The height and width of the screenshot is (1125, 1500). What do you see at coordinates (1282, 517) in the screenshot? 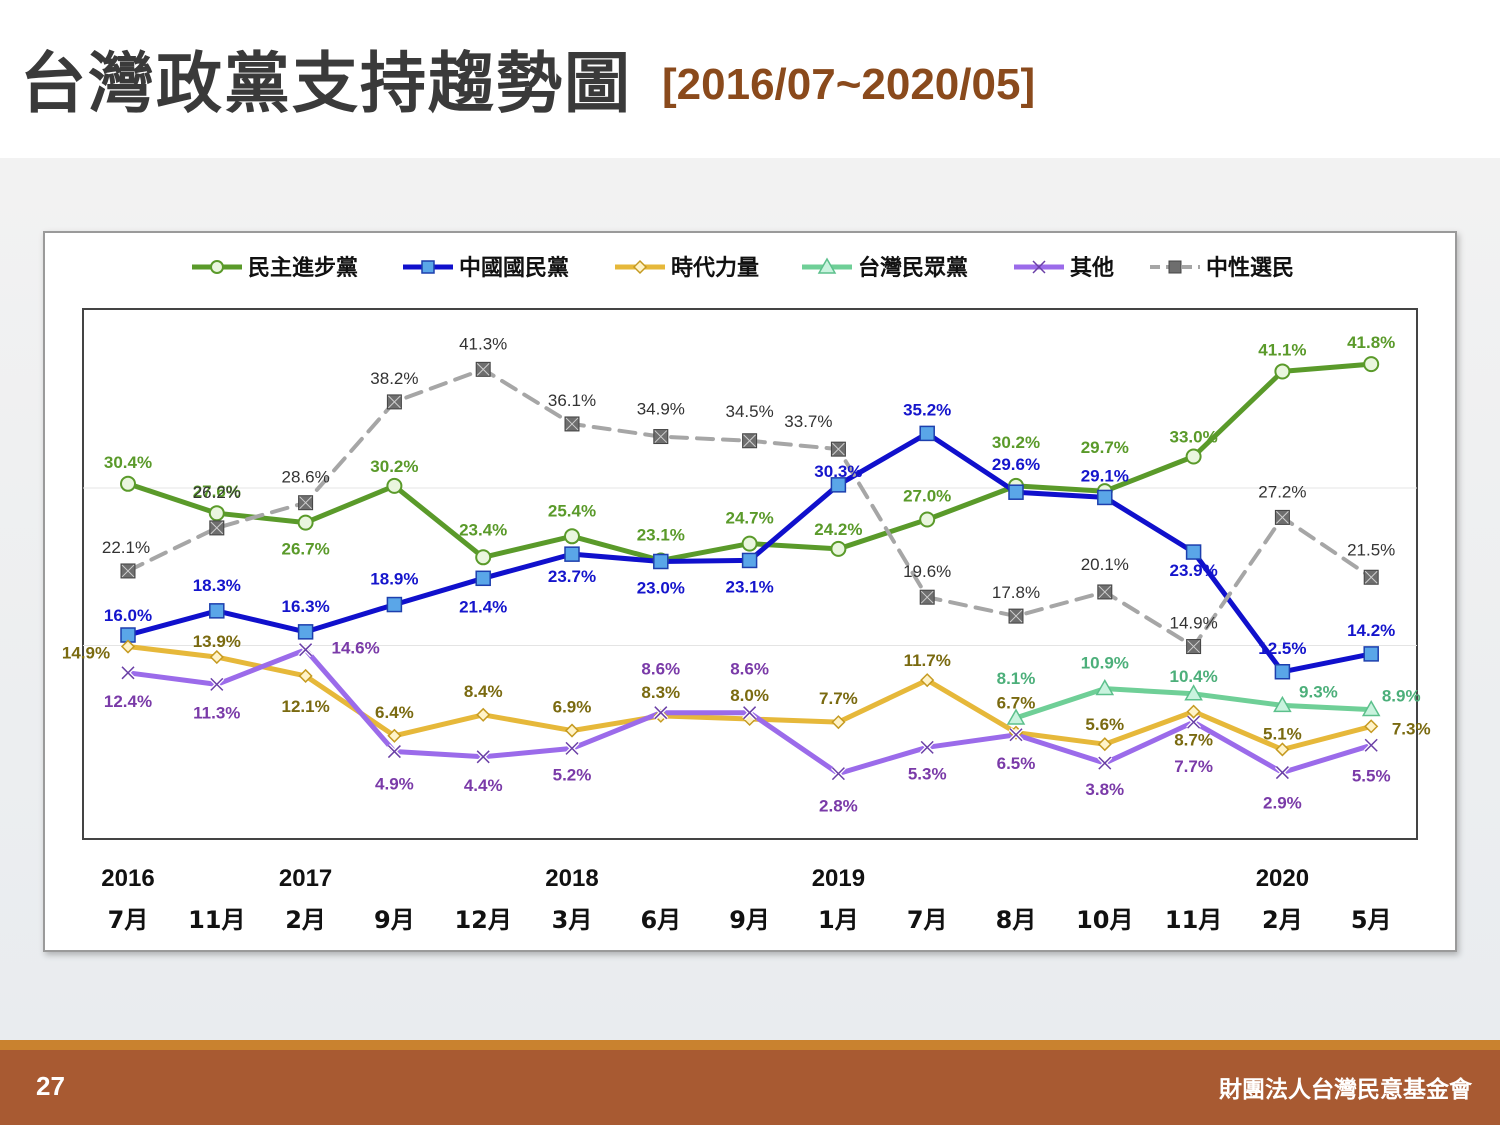
I see `data-point-5-13-x` at bounding box center [1282, 517].